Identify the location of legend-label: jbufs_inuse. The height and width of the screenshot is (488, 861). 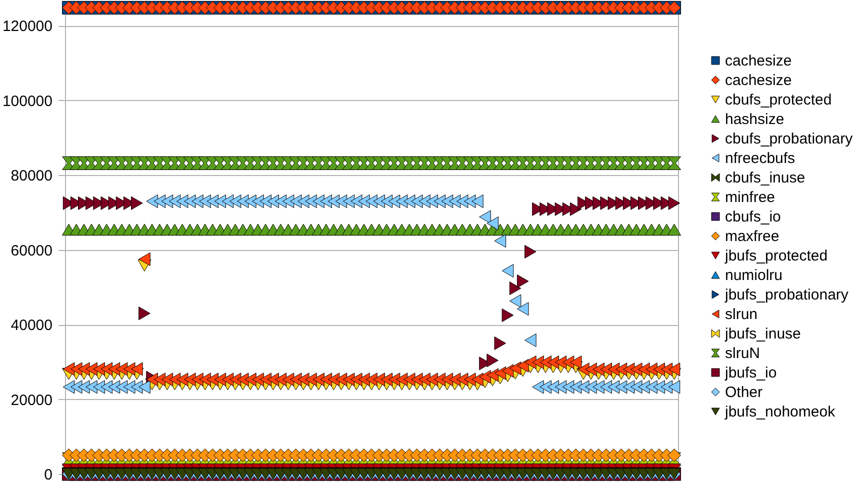
(762, 334).